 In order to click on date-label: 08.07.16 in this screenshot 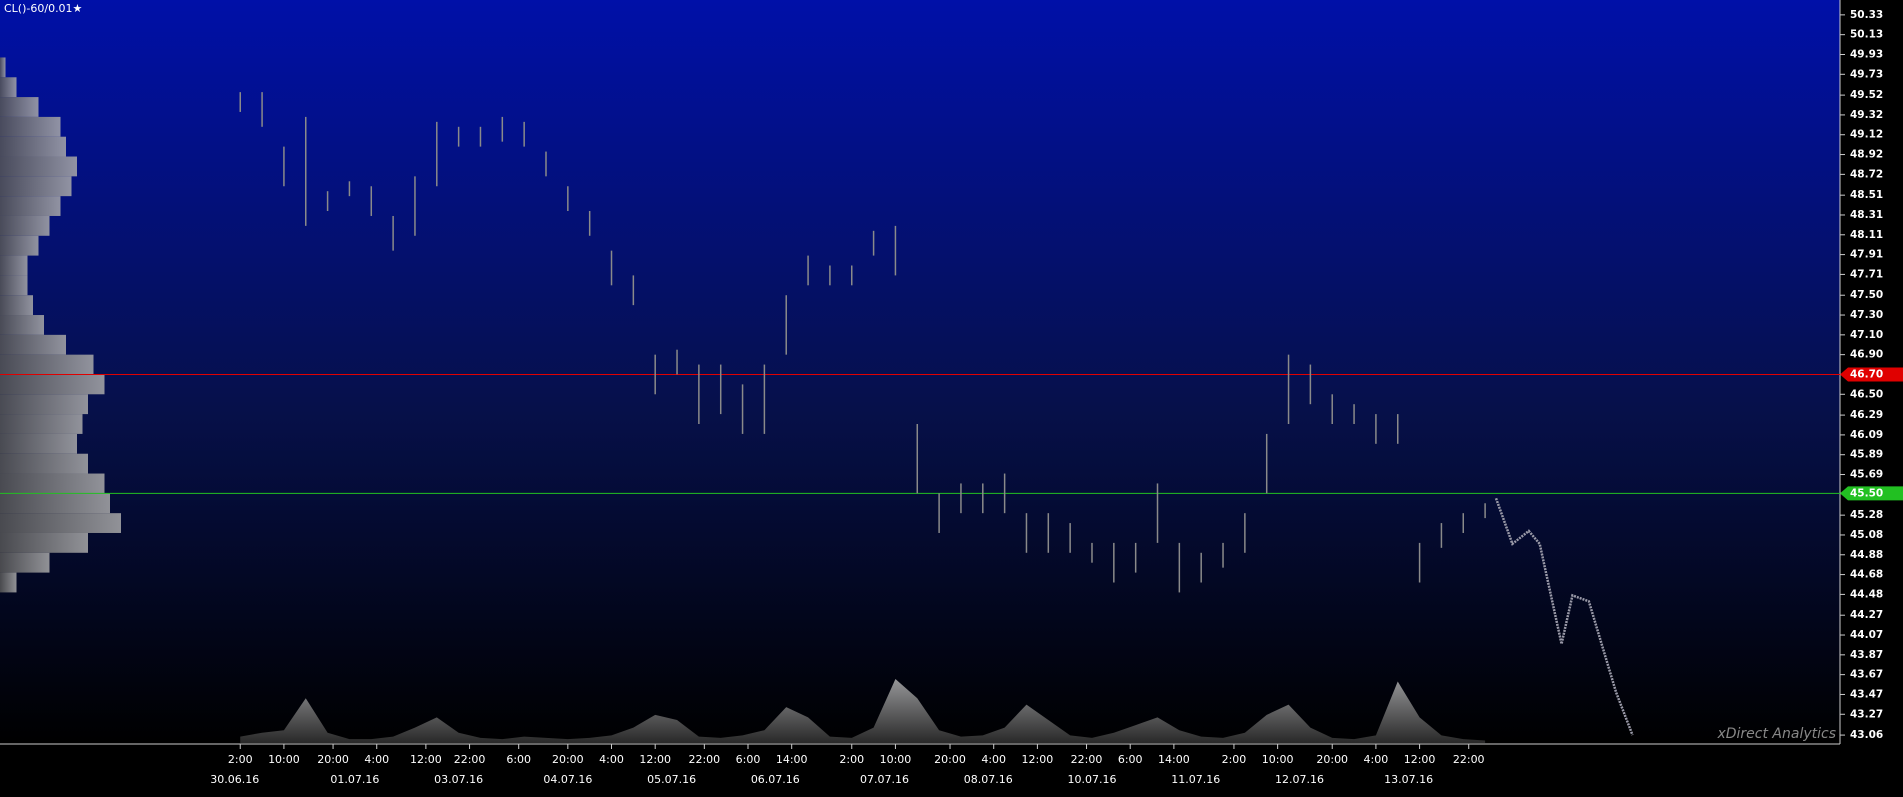, I will do `click(988, 779)`.